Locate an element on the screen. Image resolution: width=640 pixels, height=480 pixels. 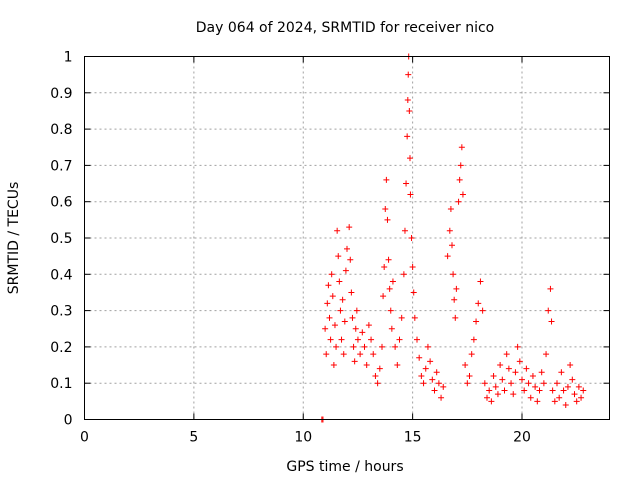
x-tick-label: 5 is located at coordinates (193, 438).